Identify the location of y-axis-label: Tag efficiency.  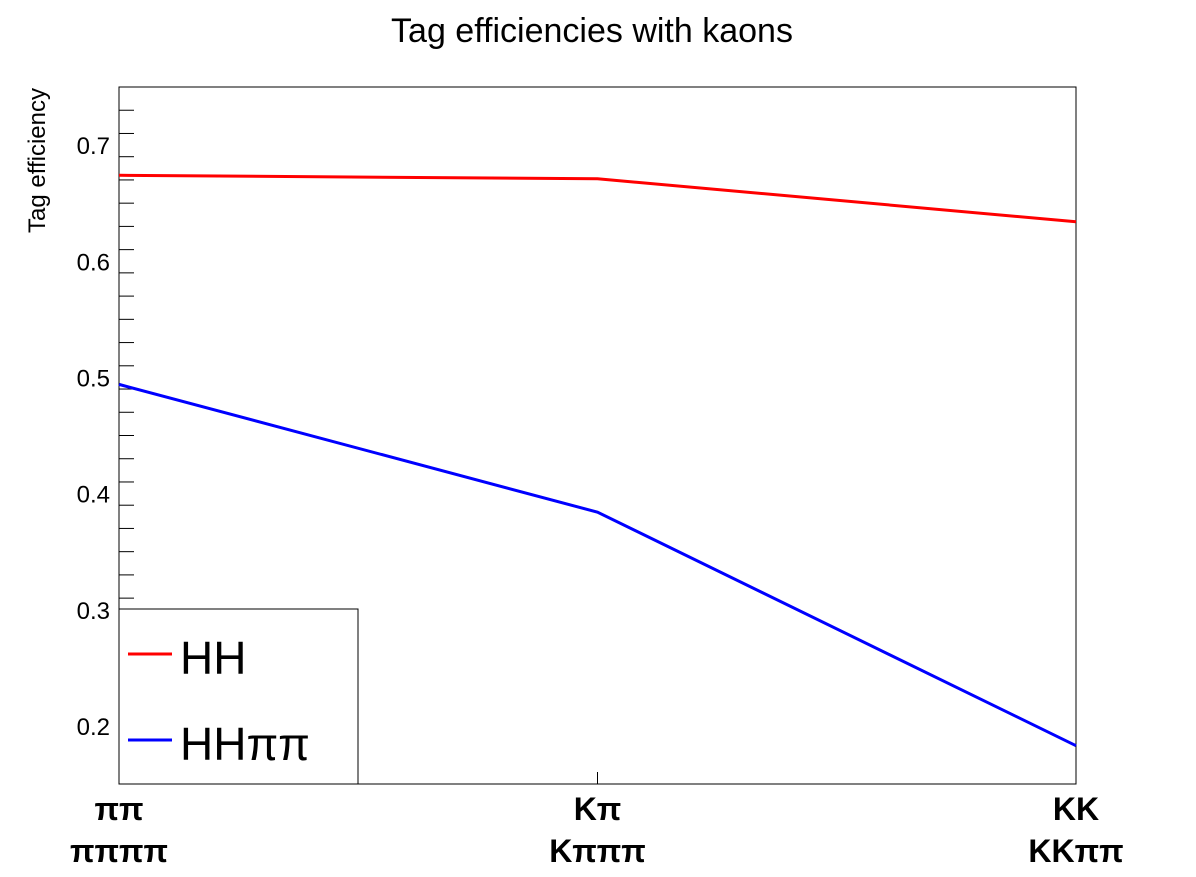
(37, 160).